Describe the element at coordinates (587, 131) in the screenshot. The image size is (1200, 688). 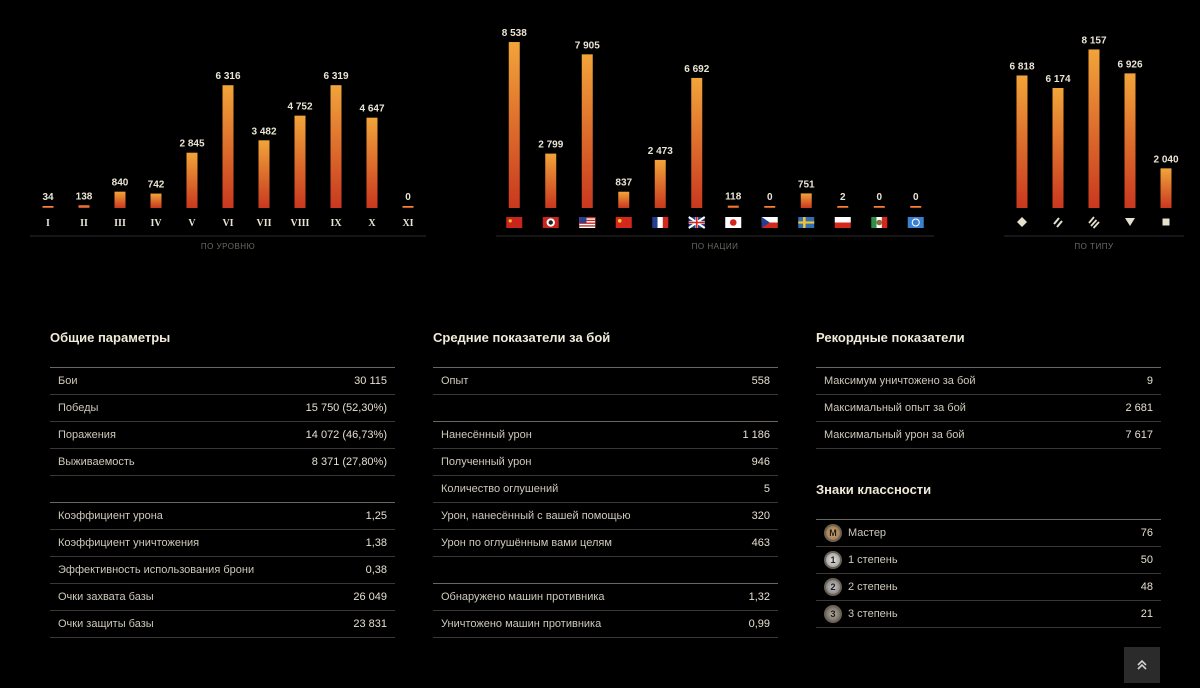
I see `bar-usa` at that location.